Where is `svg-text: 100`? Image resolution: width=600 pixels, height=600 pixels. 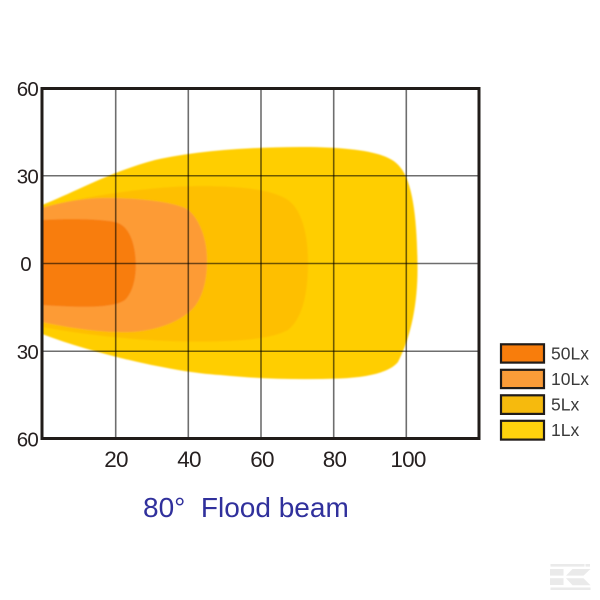 svg-text: 100 is located at coordinates (407, 459).